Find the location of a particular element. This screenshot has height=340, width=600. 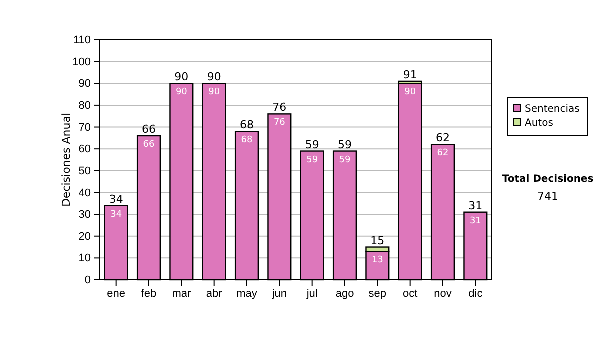

x-tick-label: abr is located at coordinates (214, 294).